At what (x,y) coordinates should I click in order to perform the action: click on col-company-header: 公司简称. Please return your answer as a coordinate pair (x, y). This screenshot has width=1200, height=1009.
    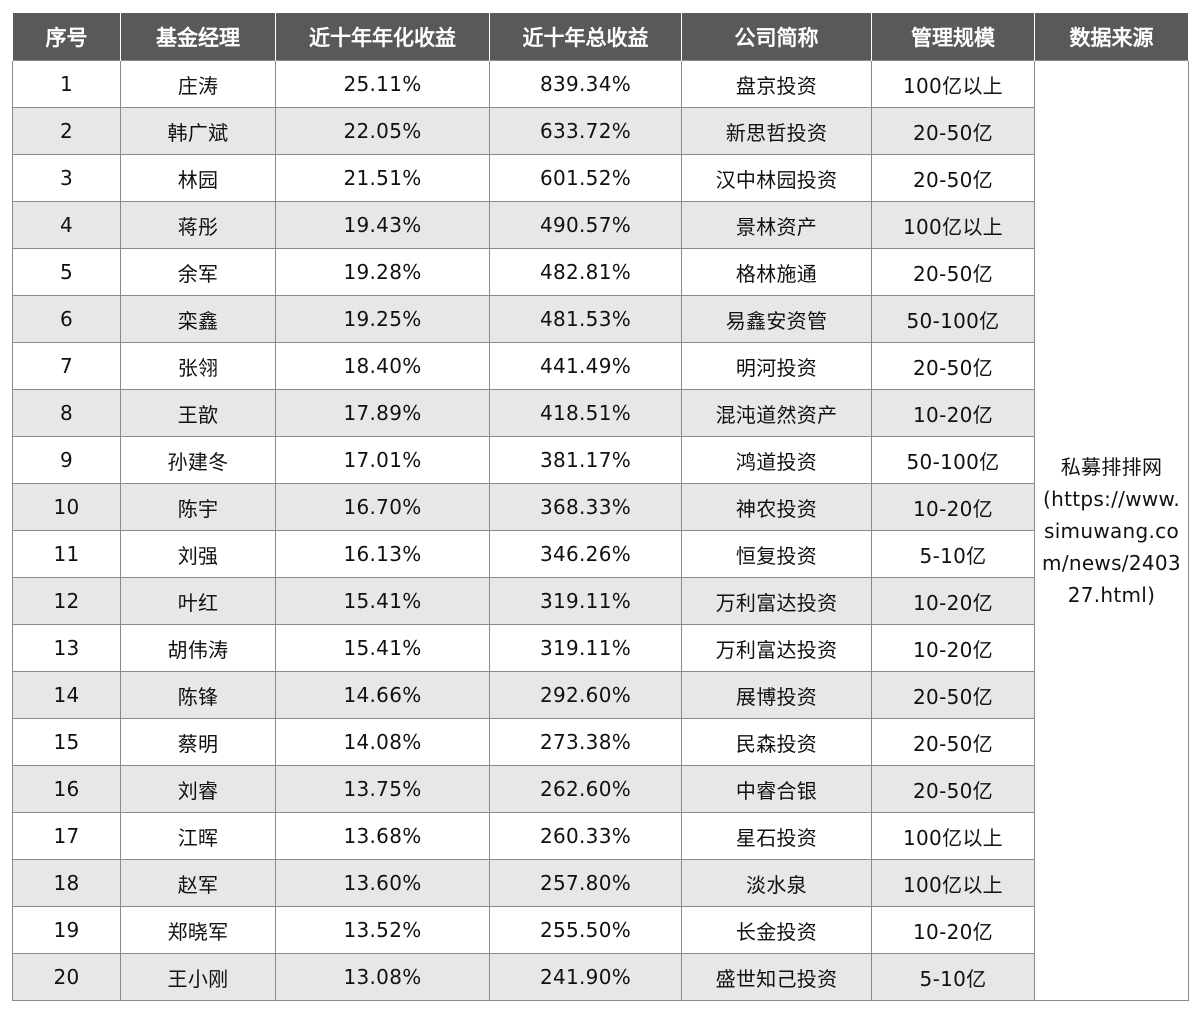
    Looking at the image, I should click on (776, 37).